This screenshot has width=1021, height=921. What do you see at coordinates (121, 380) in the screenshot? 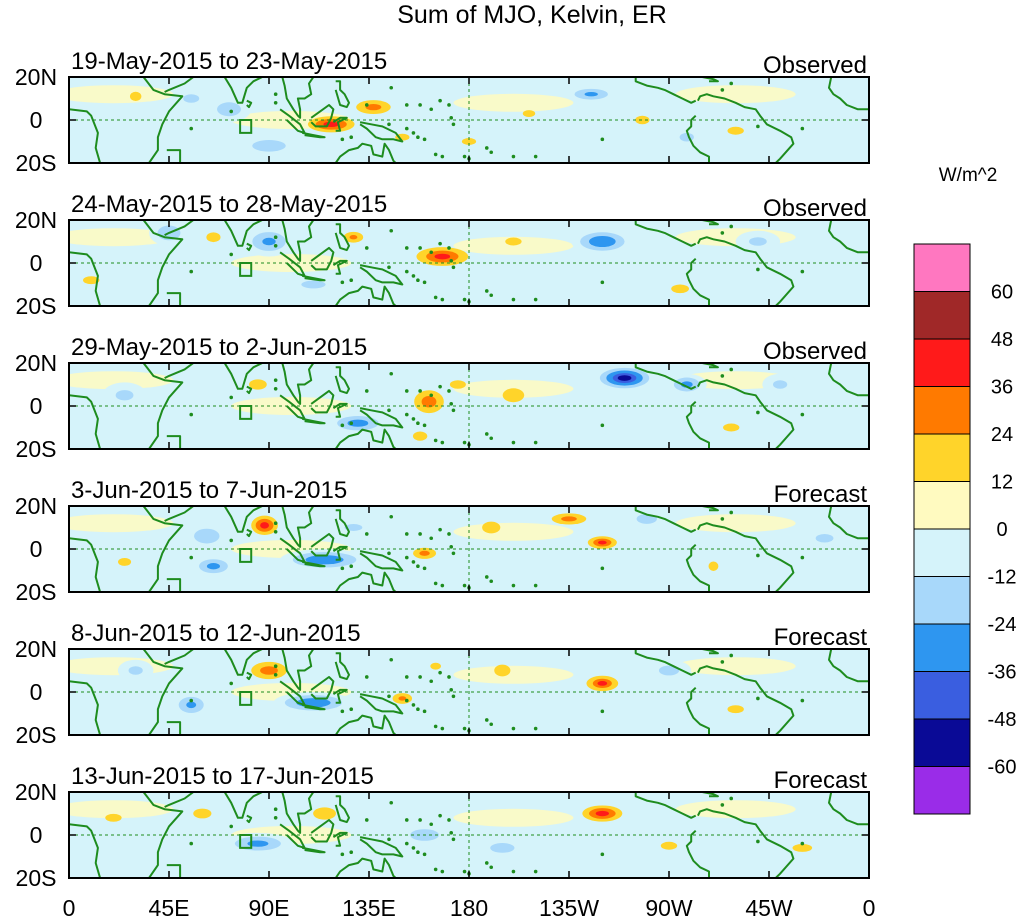
I see `weak-anomaly` at bounding box center [121, 380].